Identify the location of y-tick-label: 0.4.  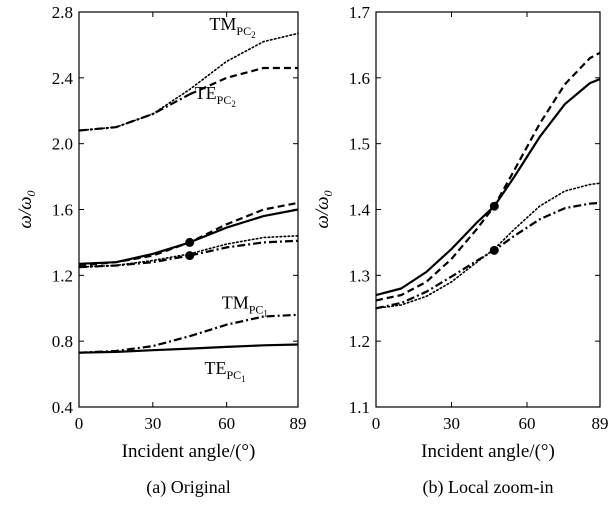
(63, 407).